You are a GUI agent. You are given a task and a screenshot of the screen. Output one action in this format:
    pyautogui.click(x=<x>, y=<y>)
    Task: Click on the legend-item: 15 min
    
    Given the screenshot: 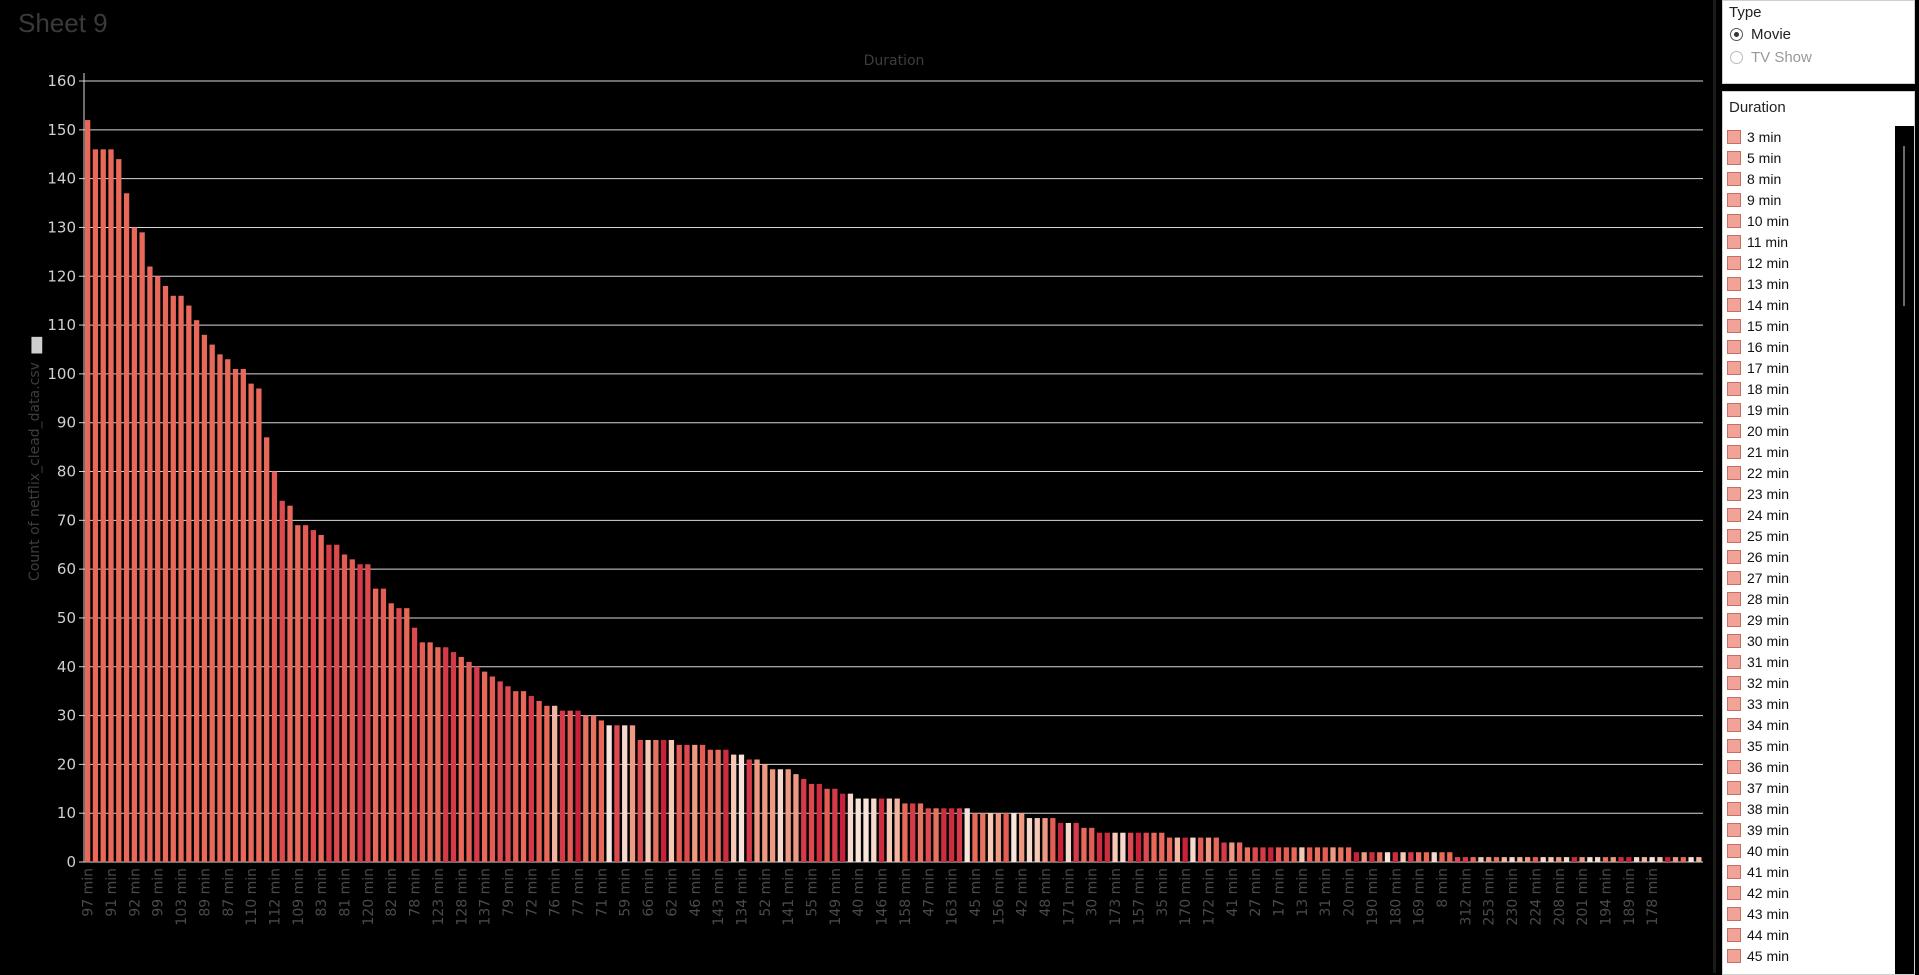 What is the action you would take?
    pyautogui.click(x=1809, y=325)
    